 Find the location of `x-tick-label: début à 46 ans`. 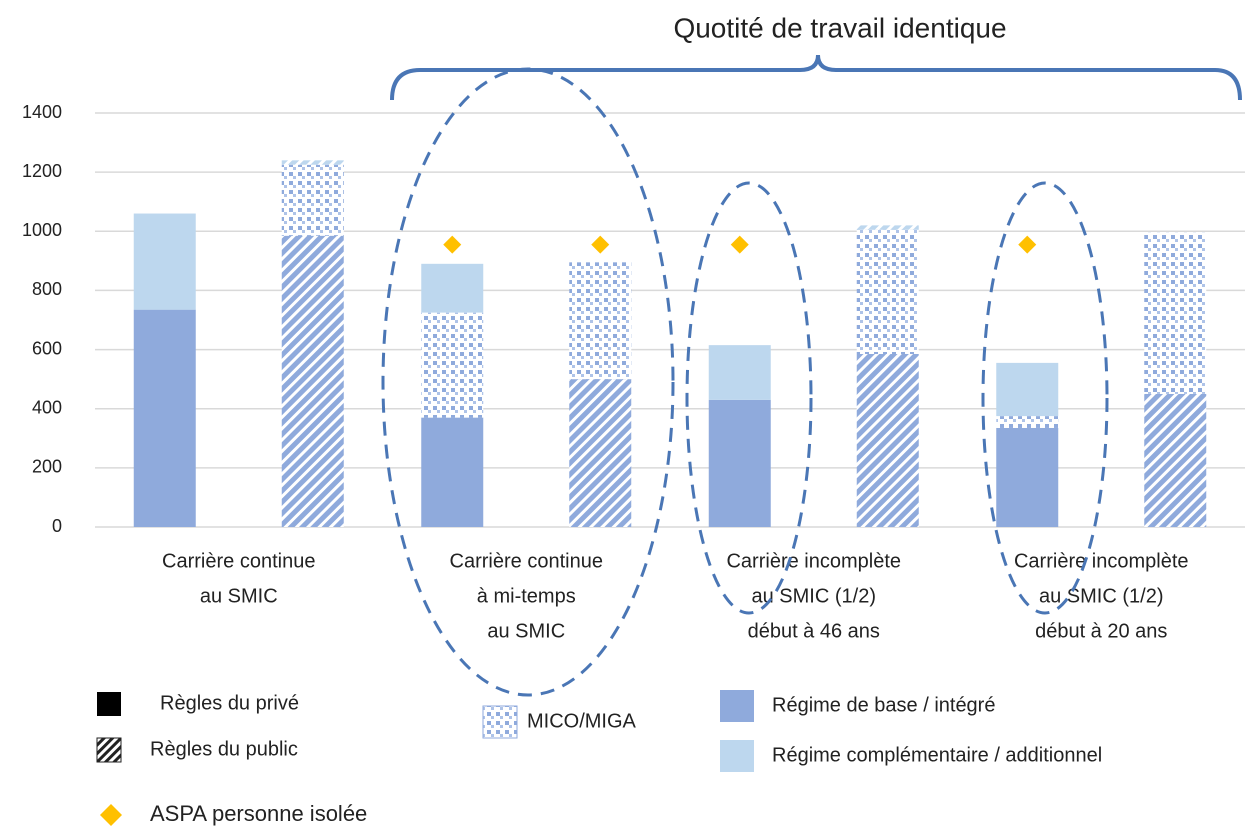

x-tick-label: début à 46 ans is located at coordinates (814, 631).